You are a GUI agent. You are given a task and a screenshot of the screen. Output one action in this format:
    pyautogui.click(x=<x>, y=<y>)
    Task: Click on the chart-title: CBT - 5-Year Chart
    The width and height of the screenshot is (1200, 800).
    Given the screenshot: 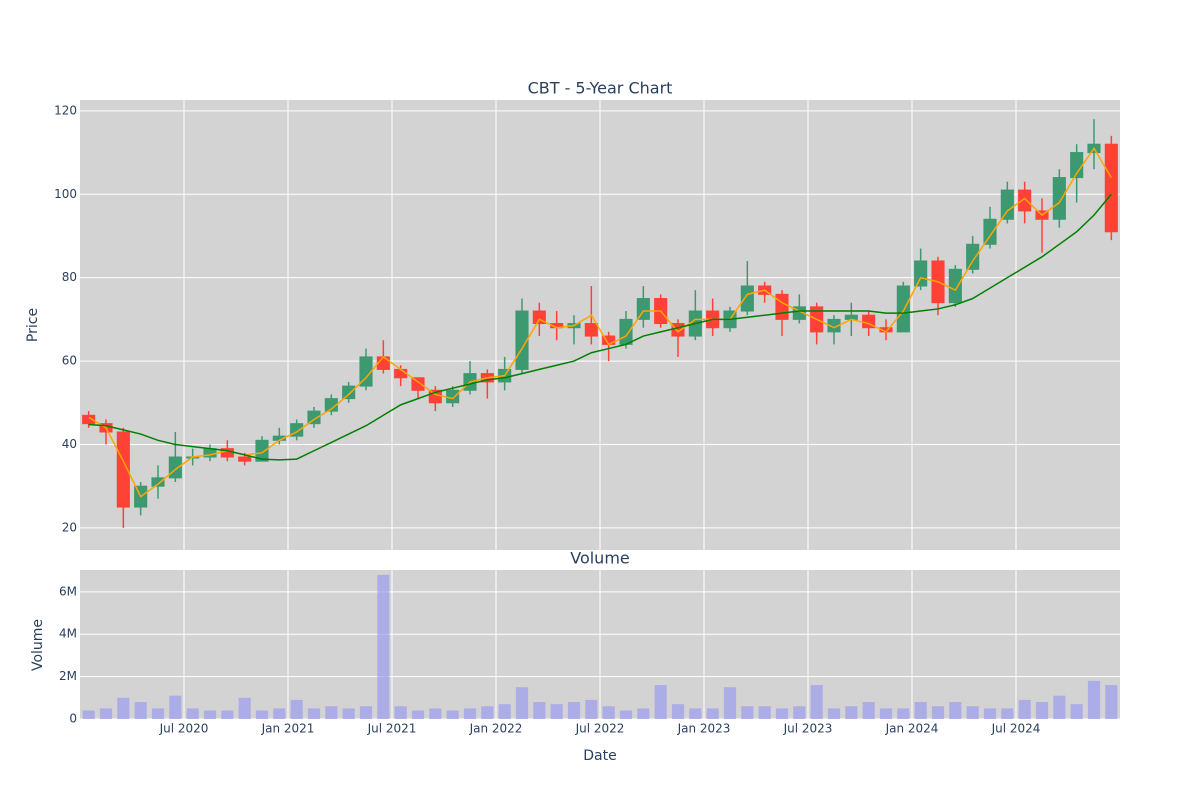 What is the action you would take?
    pyautogui.click(x=600, y=88)
    